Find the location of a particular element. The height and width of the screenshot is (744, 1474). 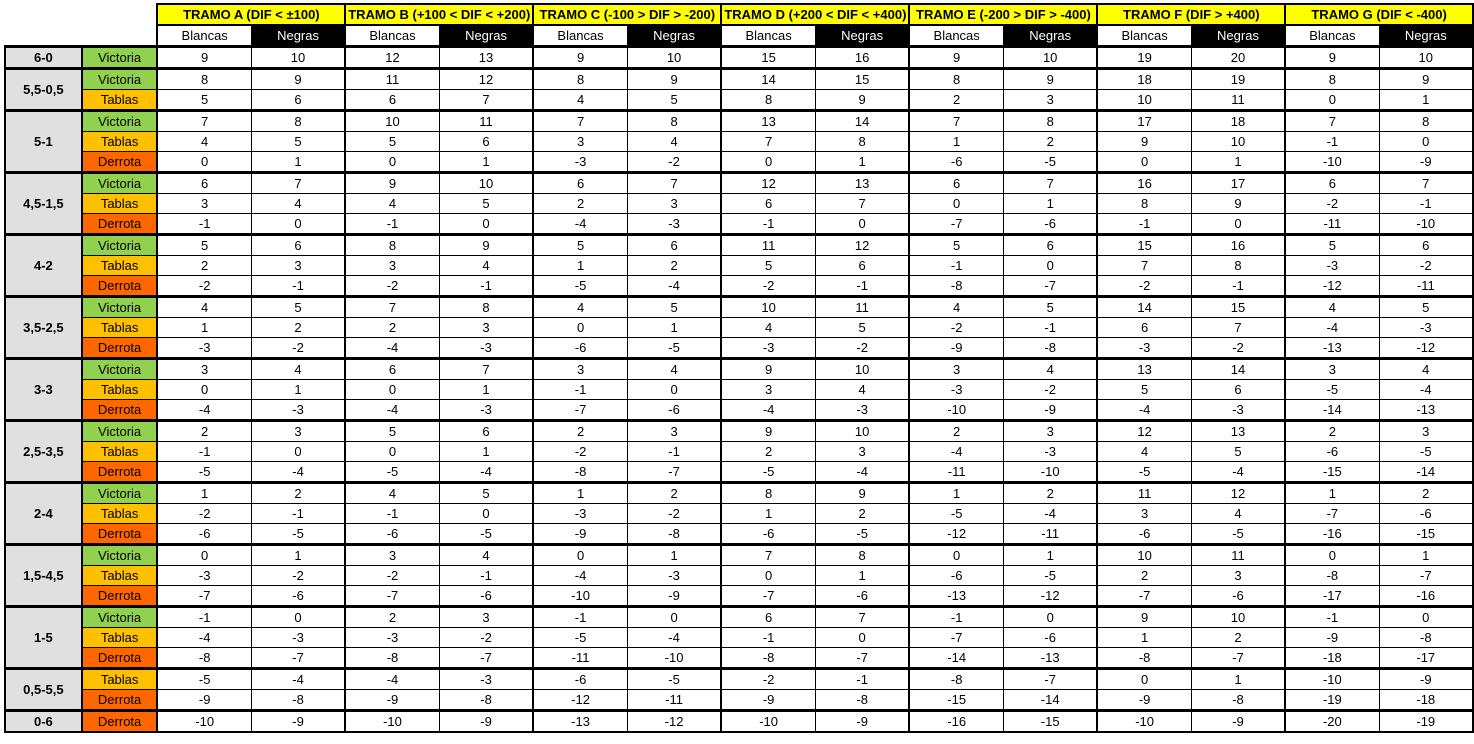

table-row: 6-0 Victoria 9 10 12 13 9 10 15 16 9 10 19 20 9 10 is located at coordinates (739, 57).